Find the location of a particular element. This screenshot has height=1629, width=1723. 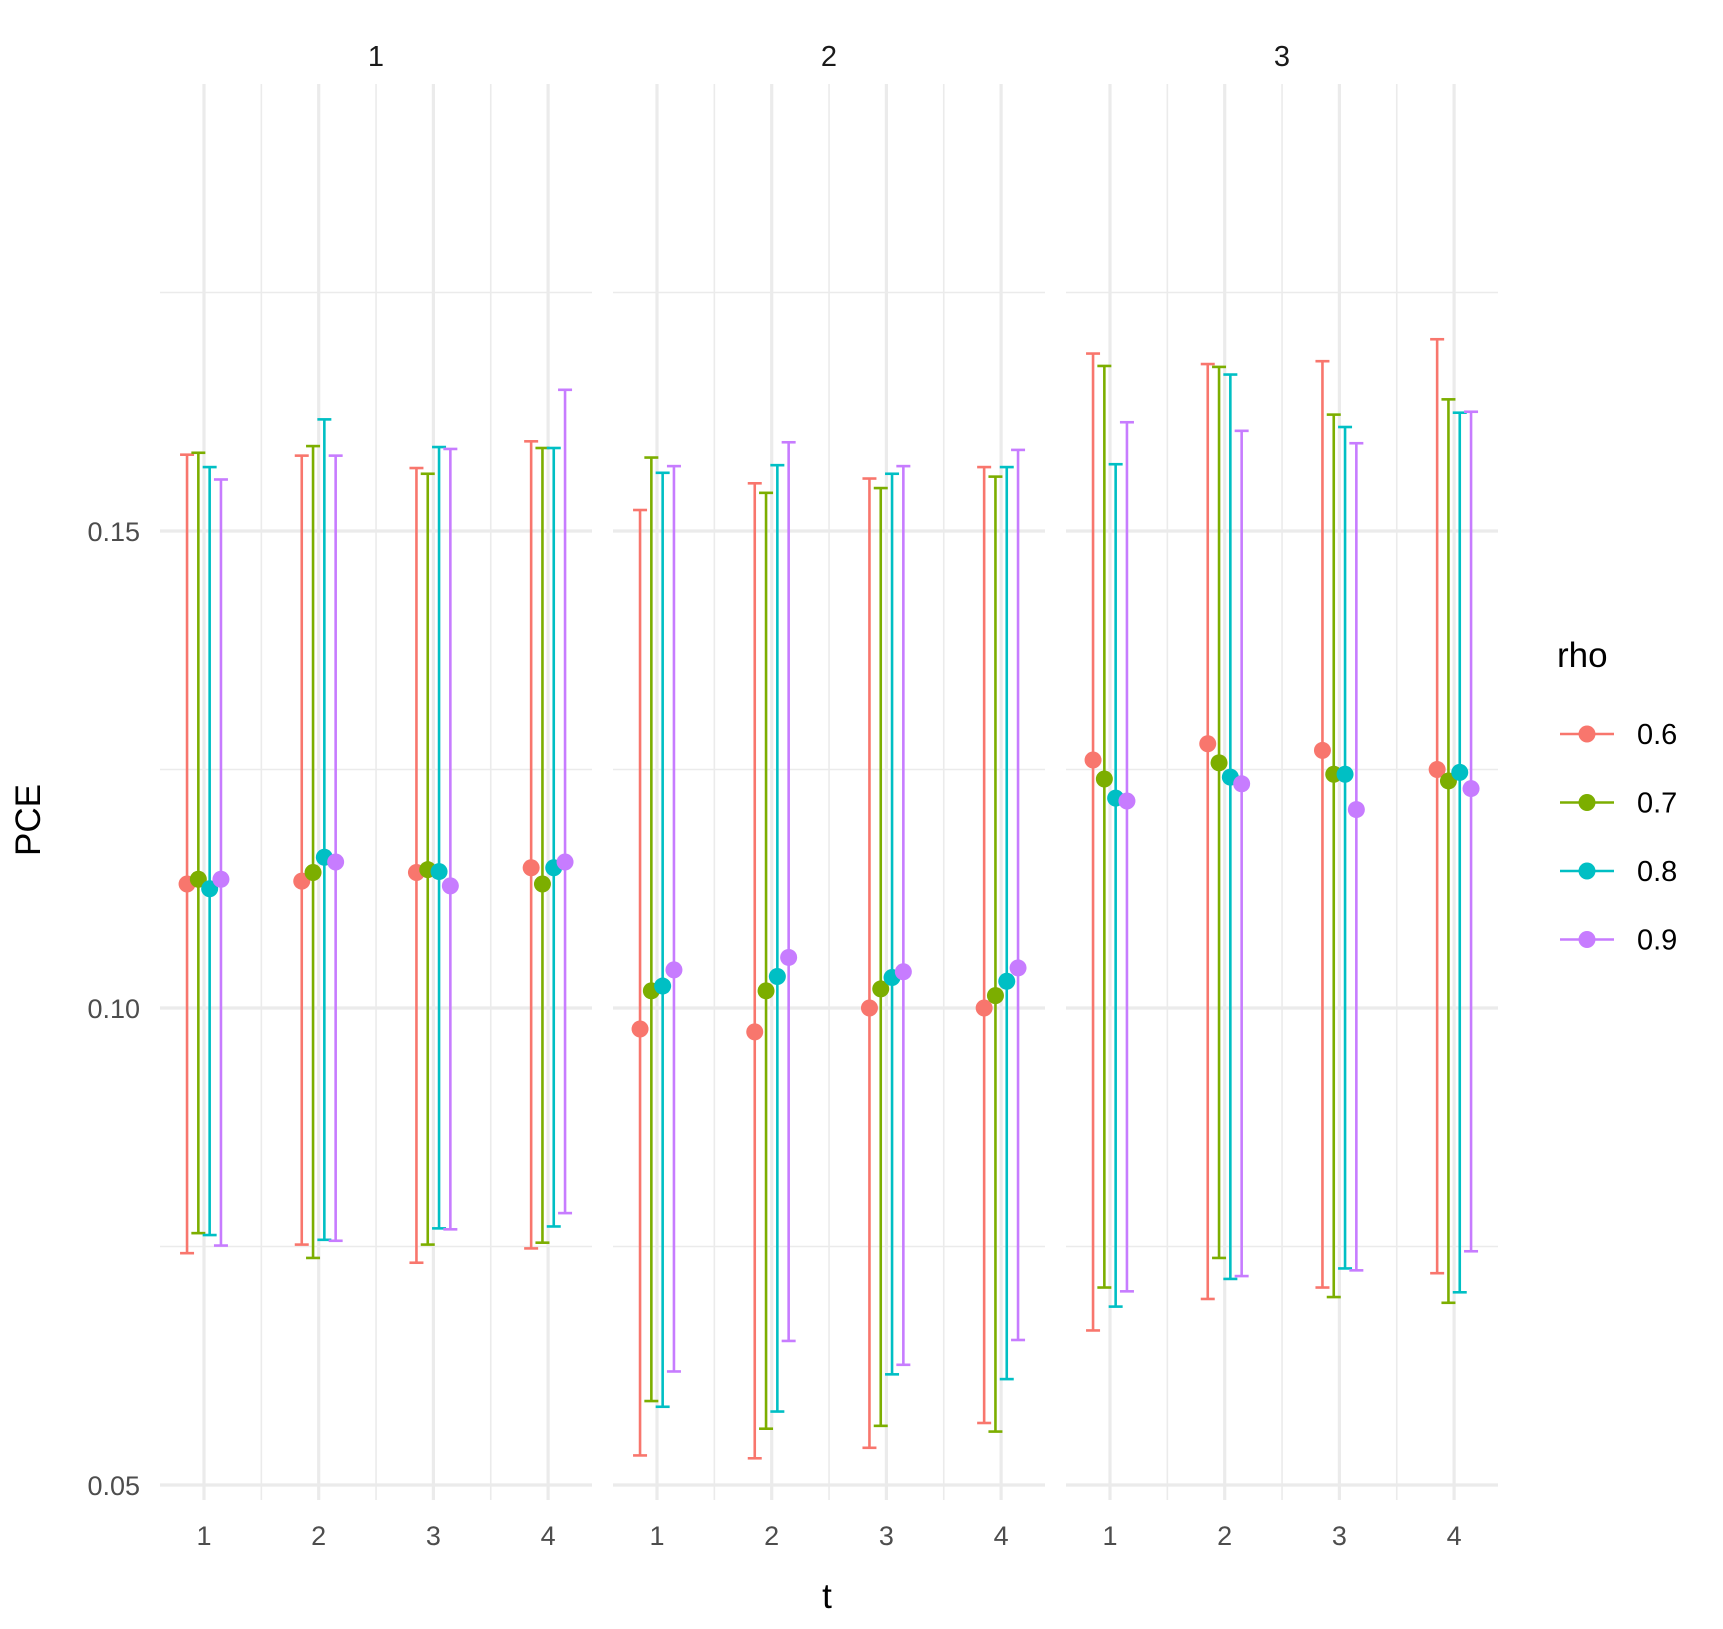

series-0.7-facet-2 is located at coordinates (823, 944).